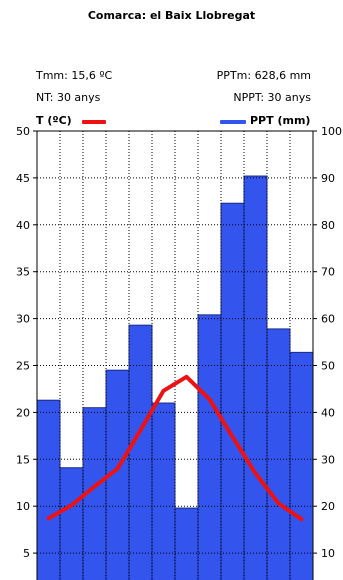  What do you see at coordinates (328, 366) in the screenshot?
I see `right-tick-label: 50` at bounding box center [328, 366].